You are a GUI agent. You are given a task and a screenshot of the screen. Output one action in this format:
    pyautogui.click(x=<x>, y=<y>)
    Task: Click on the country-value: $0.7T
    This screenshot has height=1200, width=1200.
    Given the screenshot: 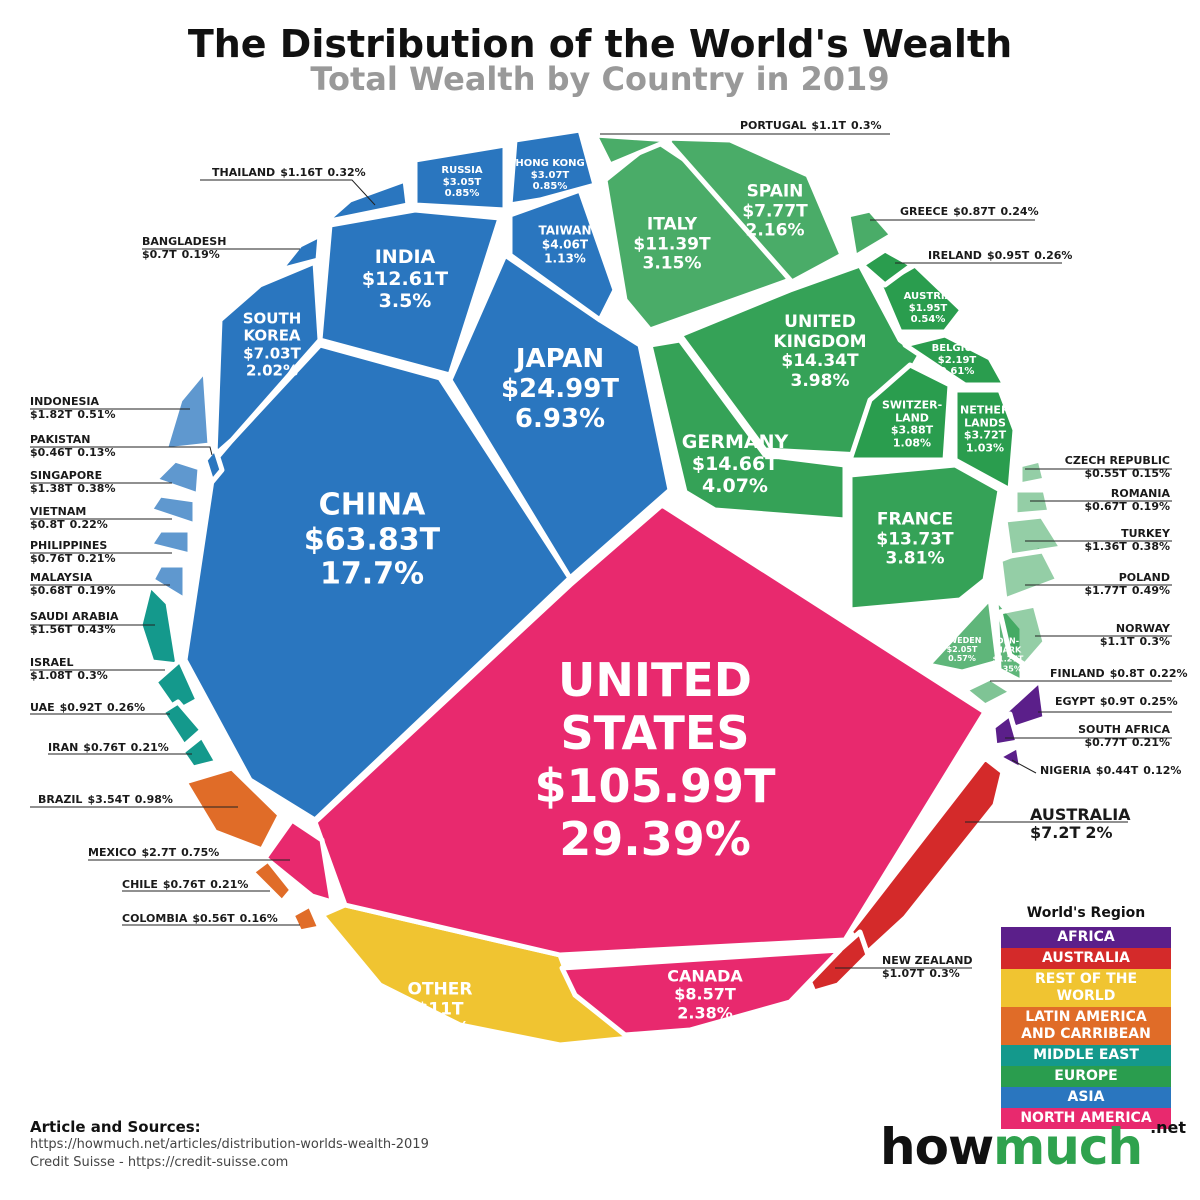 What is the action you would take?
    pyautogui.click(x=159, y=254)
    